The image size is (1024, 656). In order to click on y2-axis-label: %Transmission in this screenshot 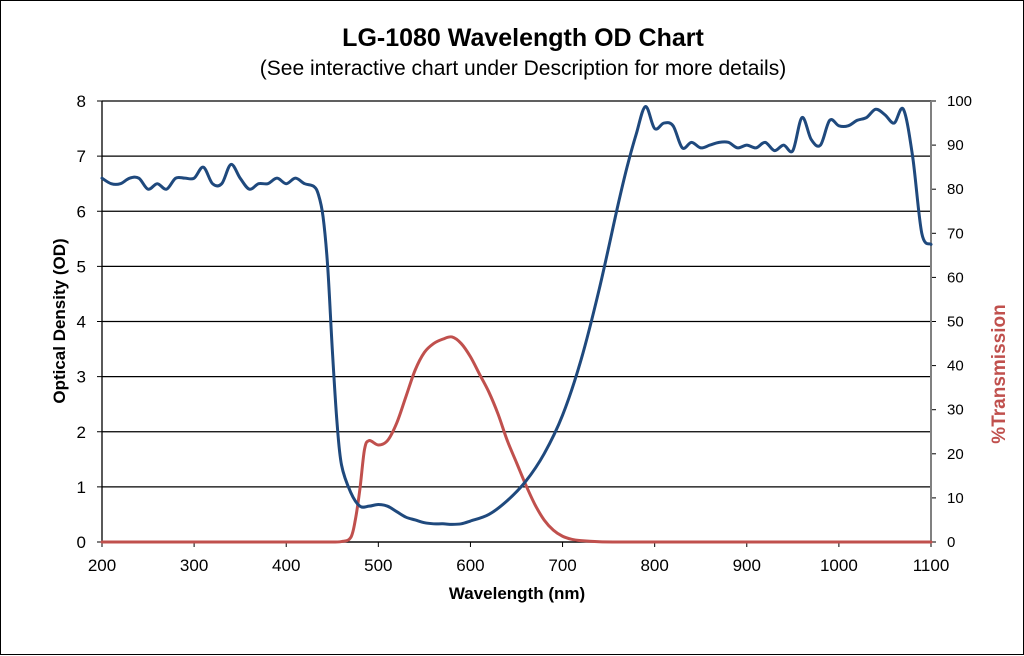, I will do `click(999, 373)`.